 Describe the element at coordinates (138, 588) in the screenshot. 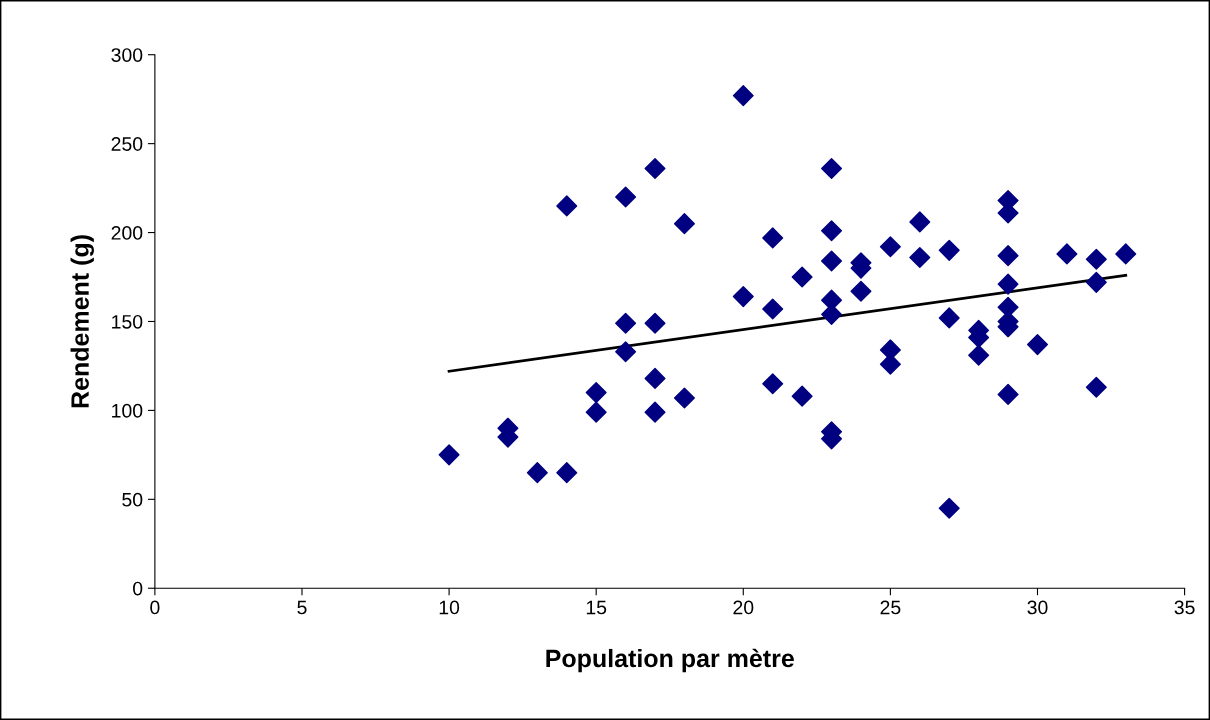

I see `y-tick-label: 0` at that location.